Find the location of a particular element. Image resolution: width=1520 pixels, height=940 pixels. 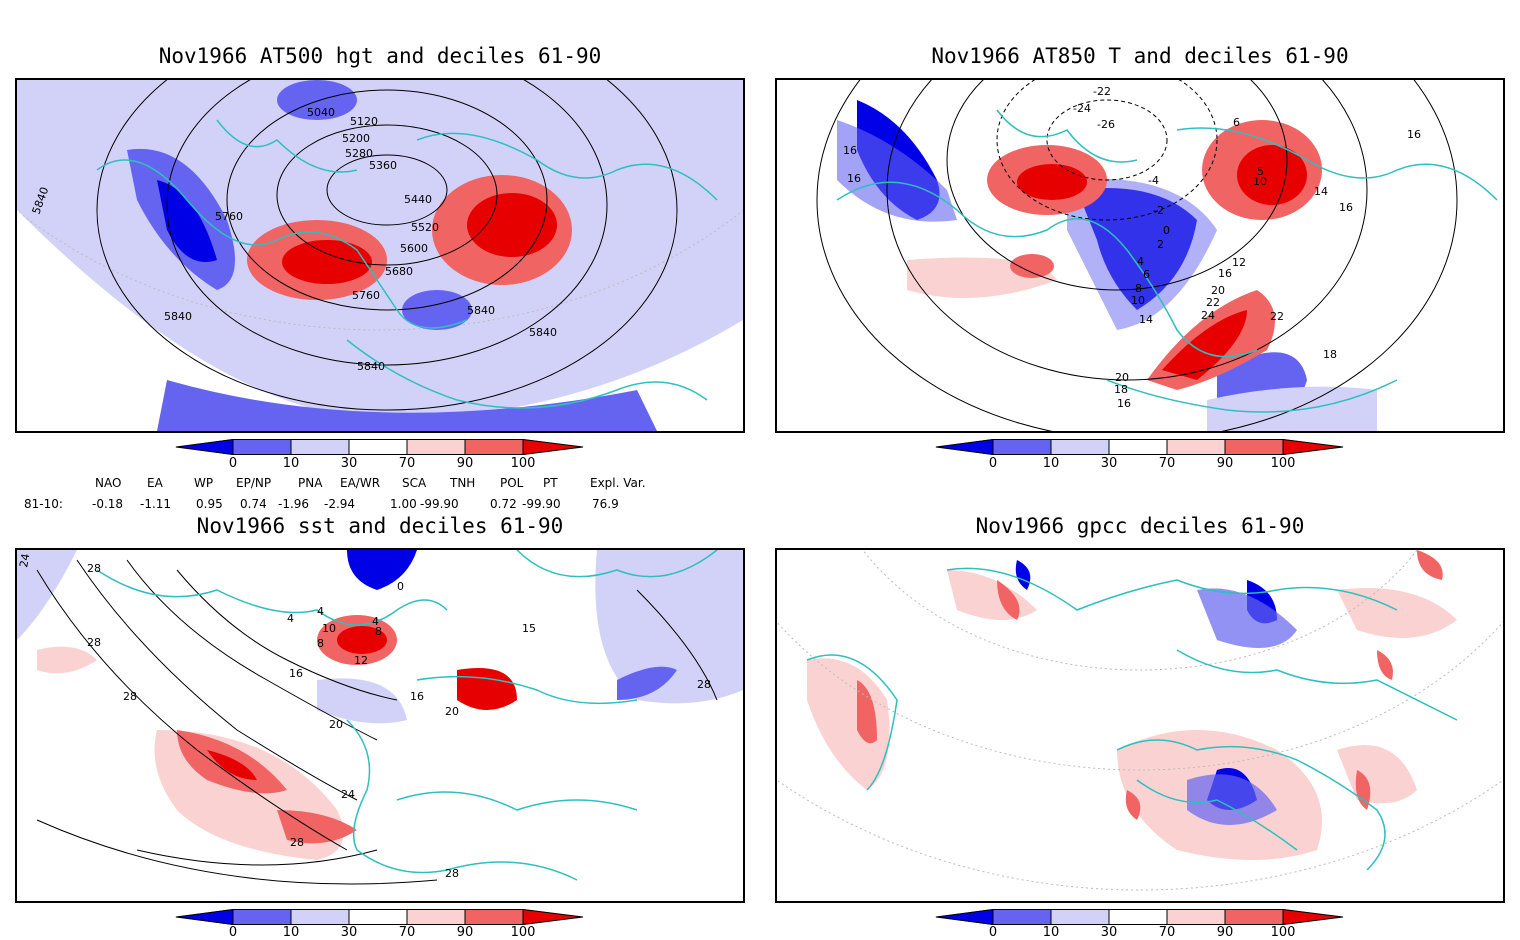

index-value: -1.96 is located at coordinates (294, 504).